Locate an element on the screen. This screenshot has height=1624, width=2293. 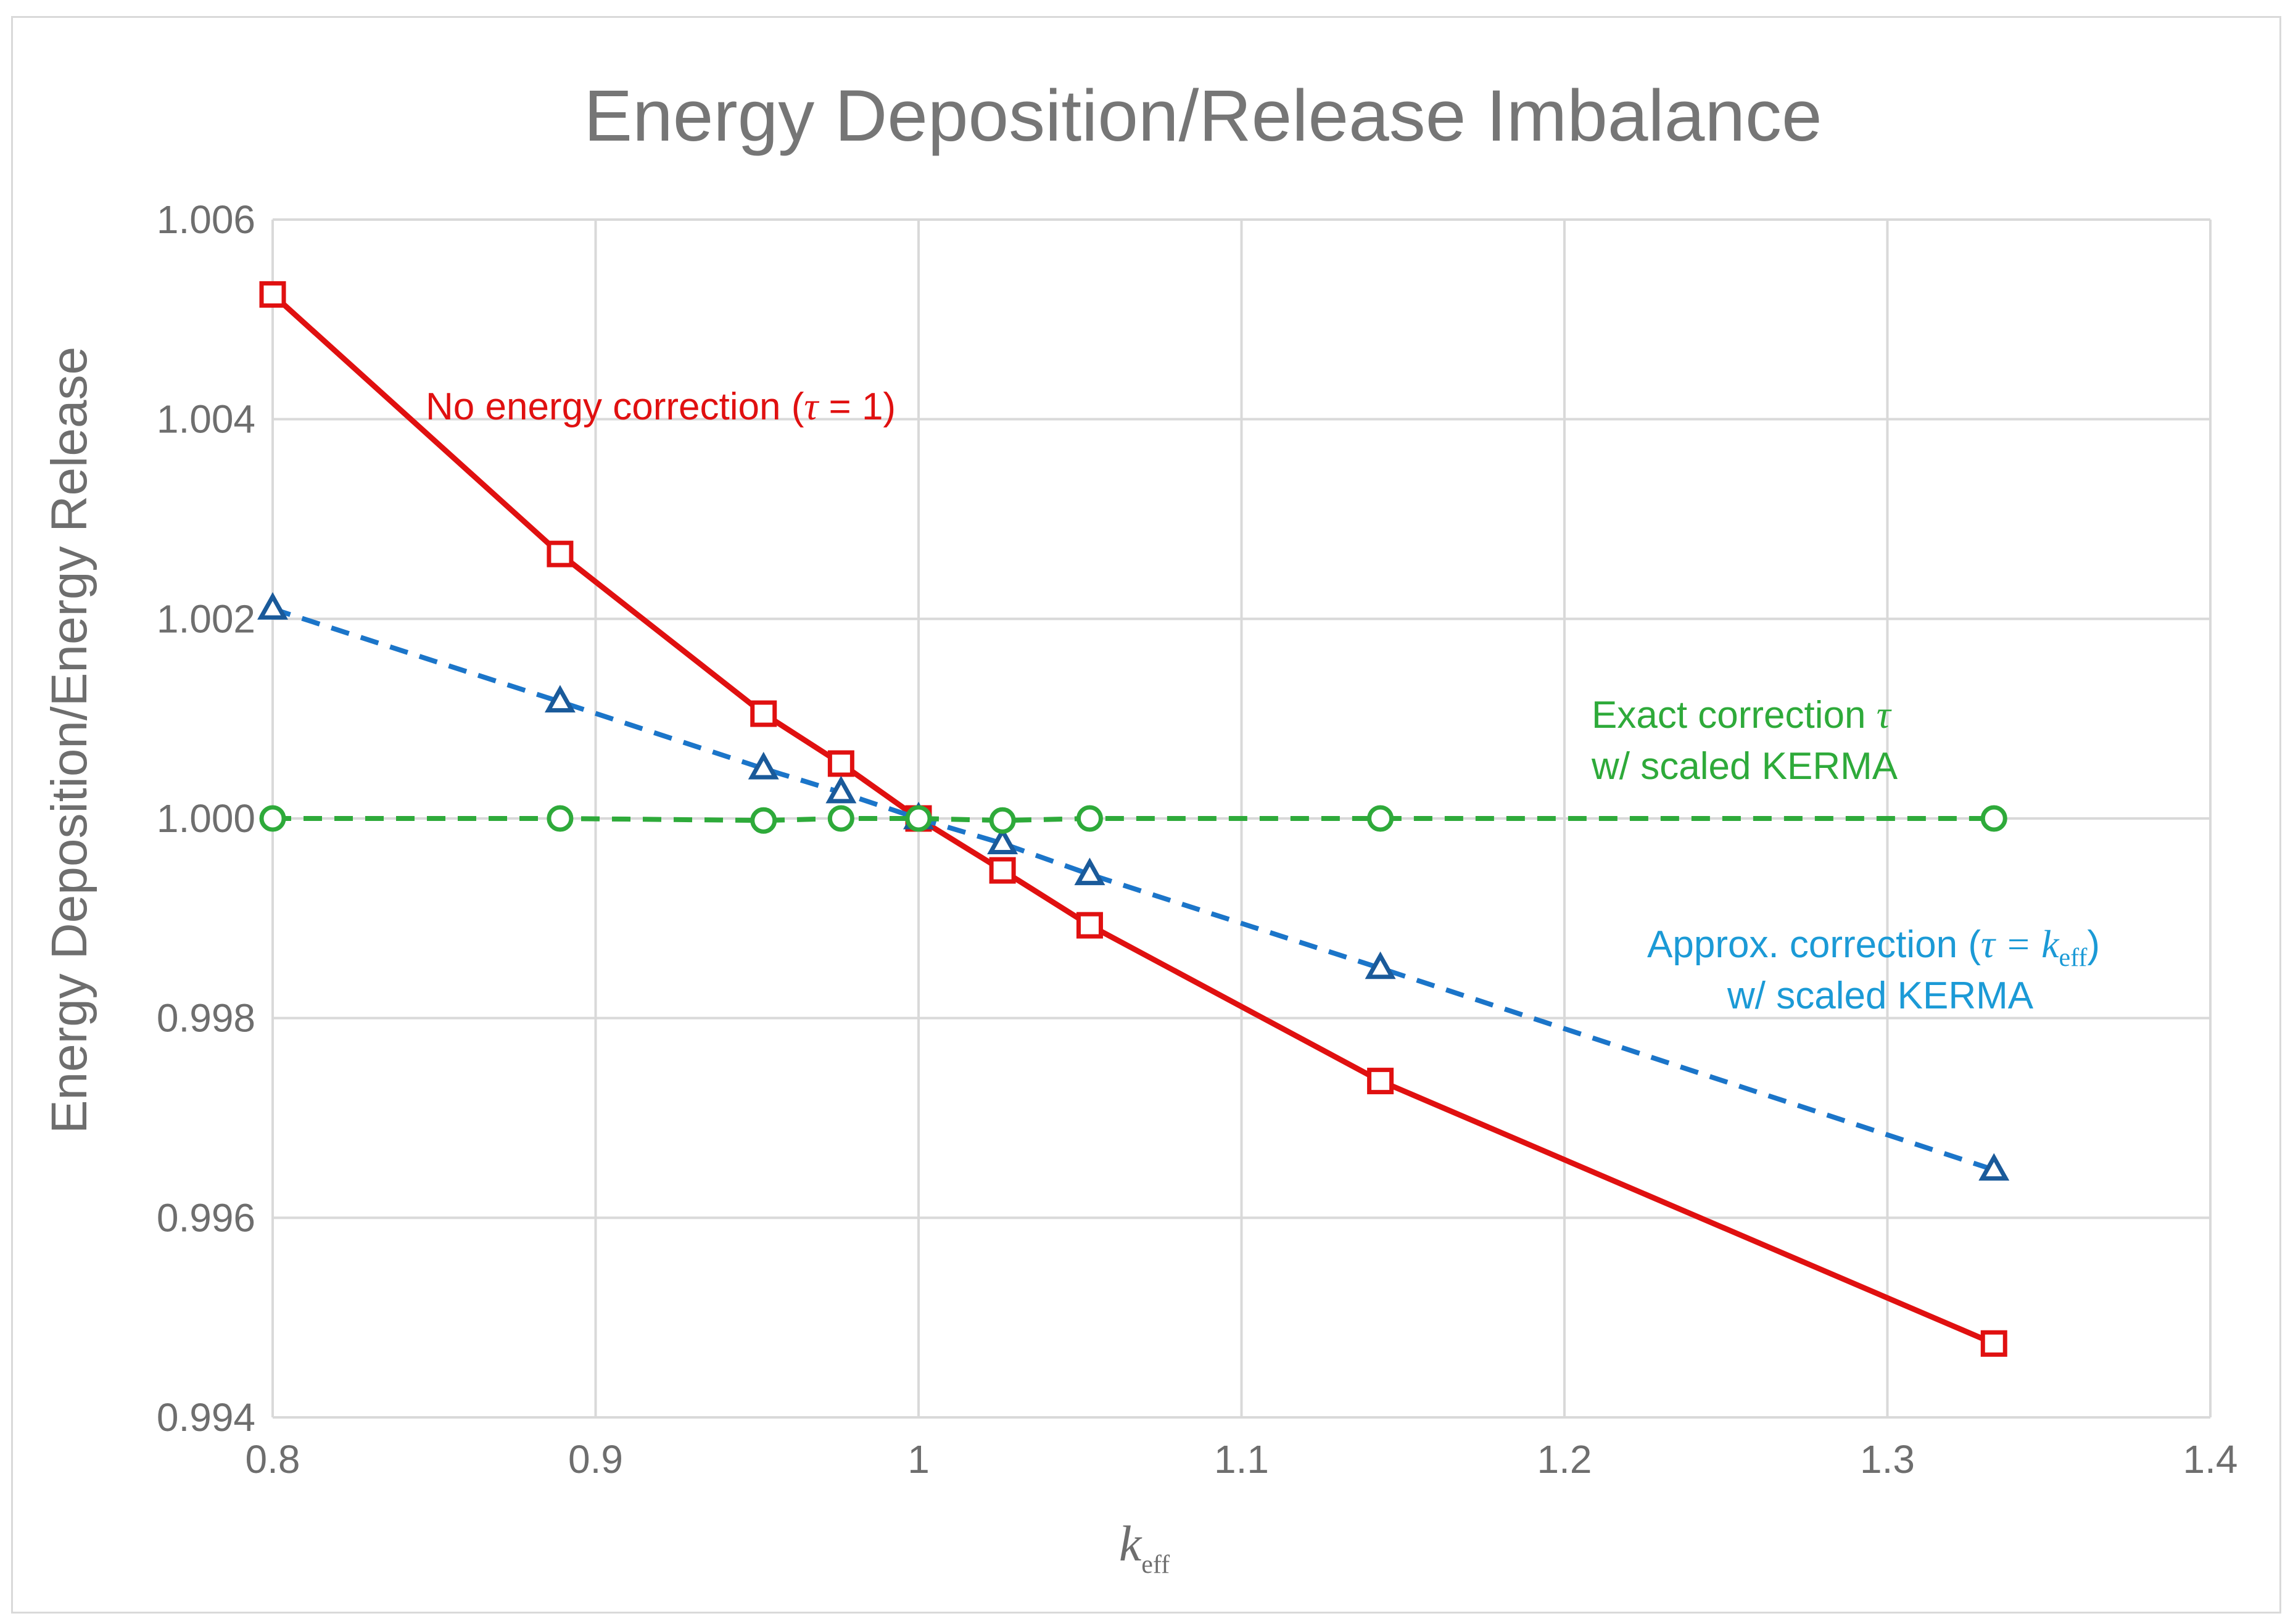
y-axis-label: Energy Deposition/Energy Release is located at coordinates (69, 740).